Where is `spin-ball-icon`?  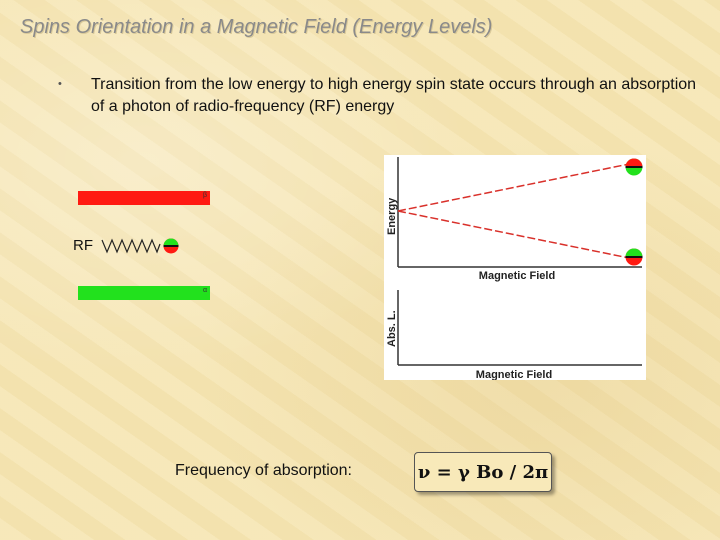 spin-ball-icon is located at coordinates (171, 246).